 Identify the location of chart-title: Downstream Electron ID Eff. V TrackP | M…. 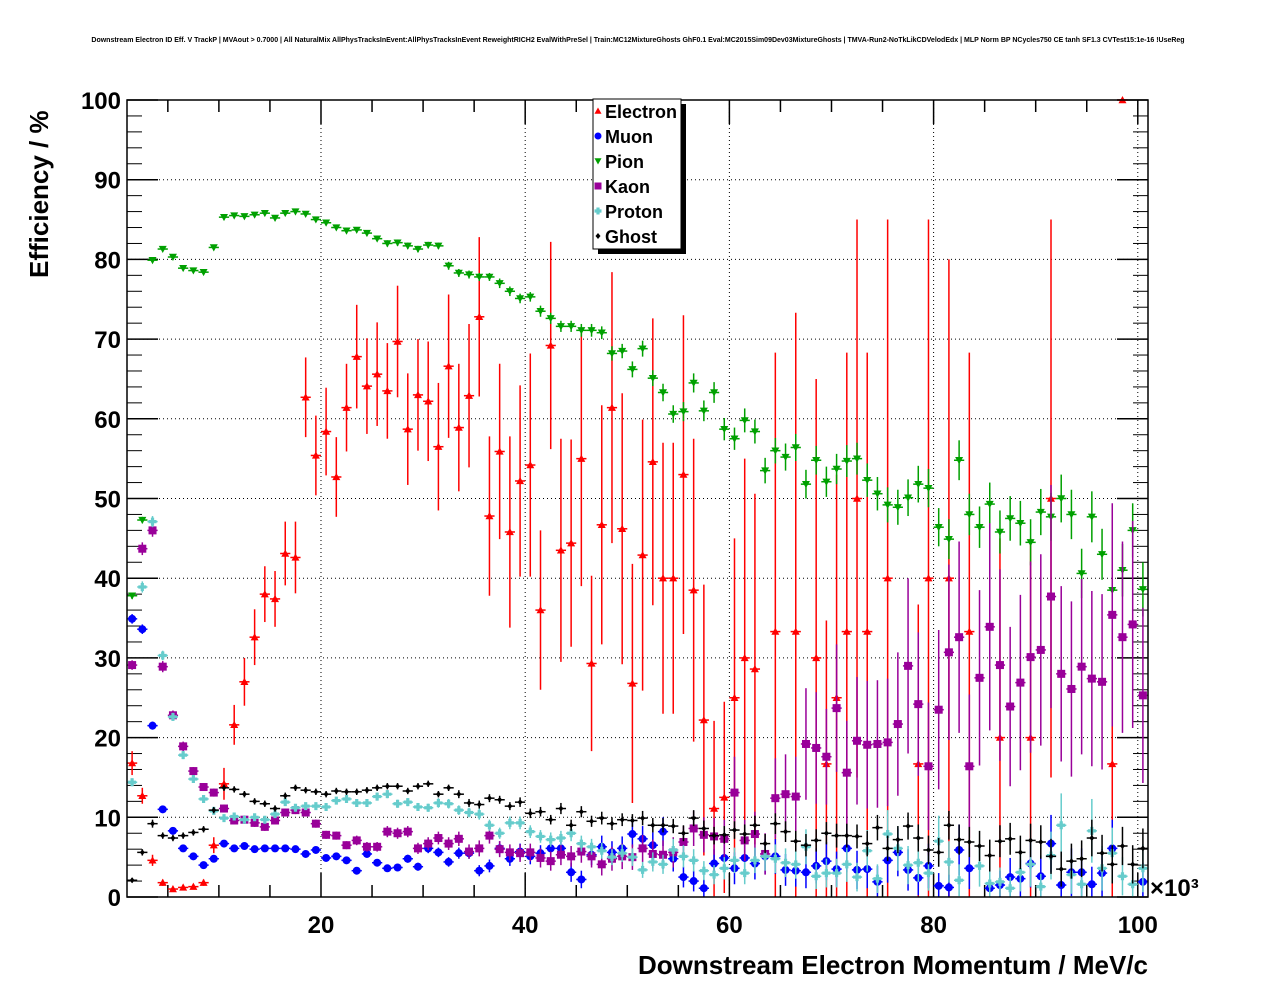
(637, 40).